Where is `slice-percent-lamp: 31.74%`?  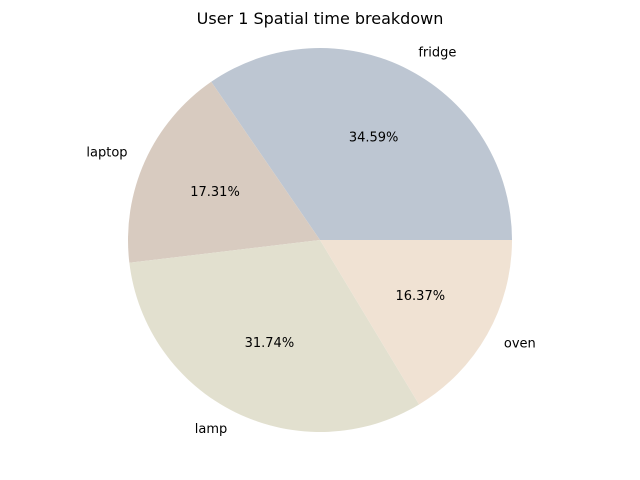 slice-percent-lamp: 31.74% is located at coordinates (270, 343).